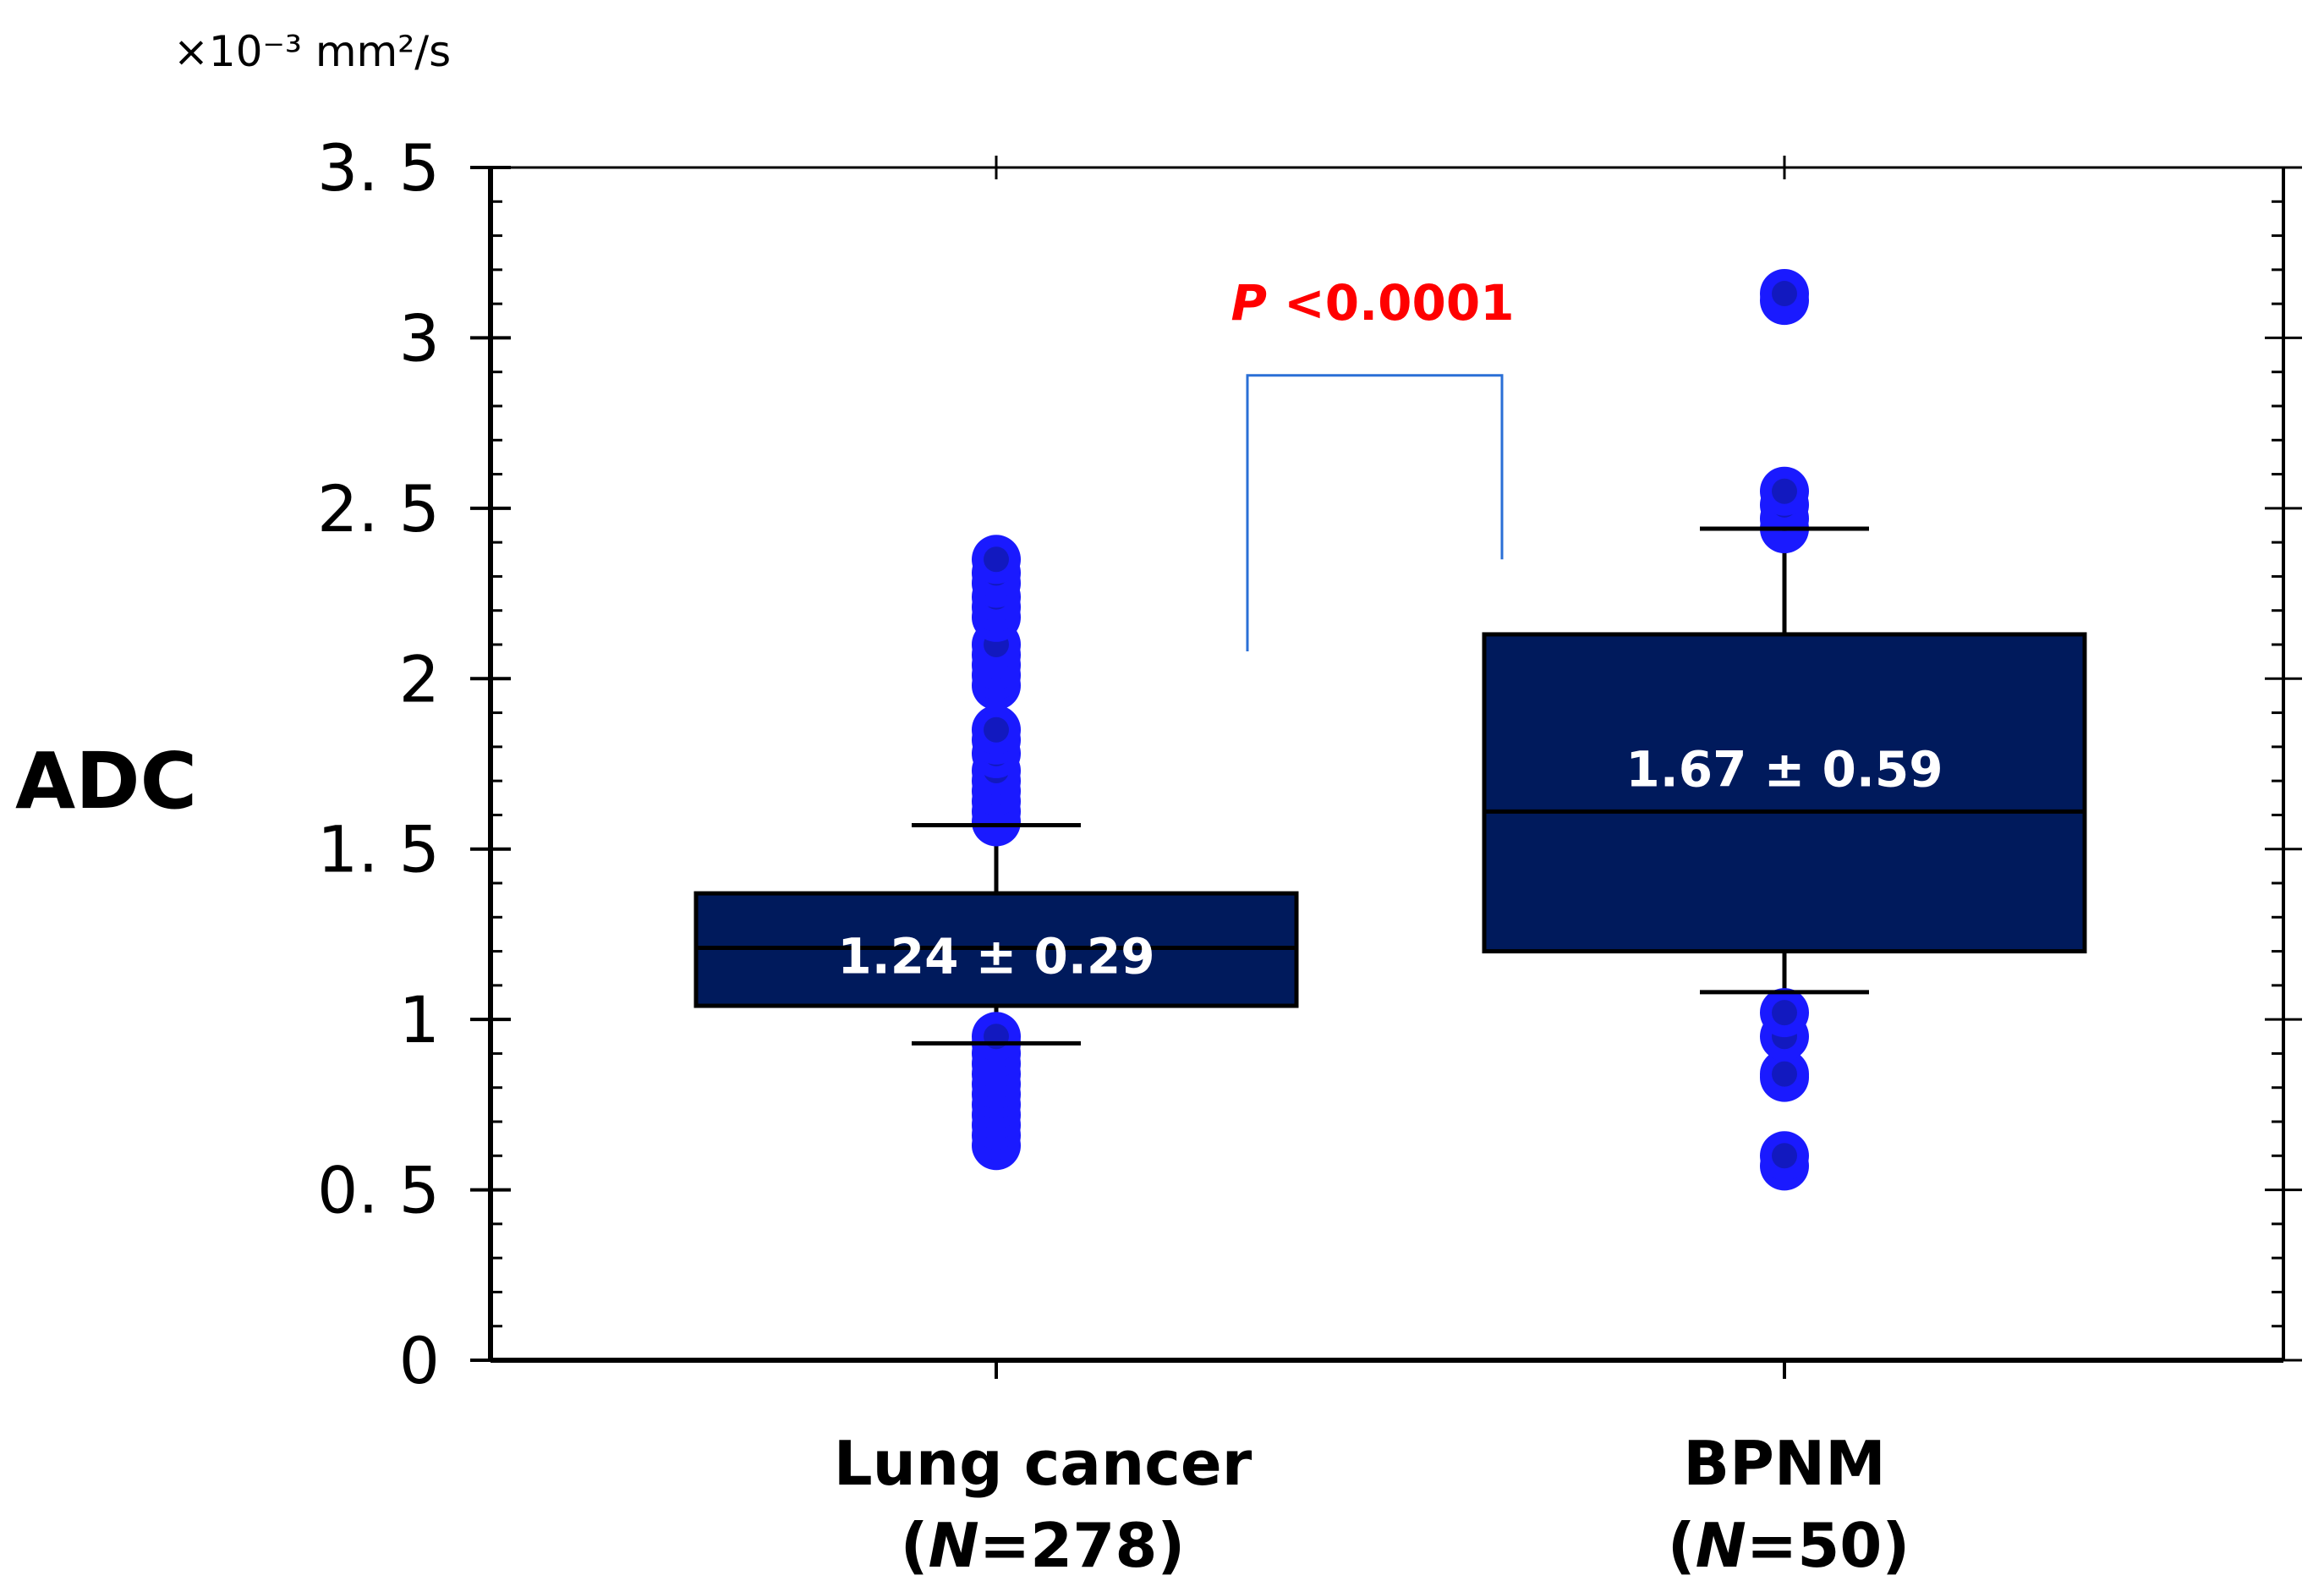 The image size is (2324, 1592). What do you see at coordinates (1372, 303) in the screenshot?
I see `p-value-label: P <0.0001` at bounding box center [1372, 303].